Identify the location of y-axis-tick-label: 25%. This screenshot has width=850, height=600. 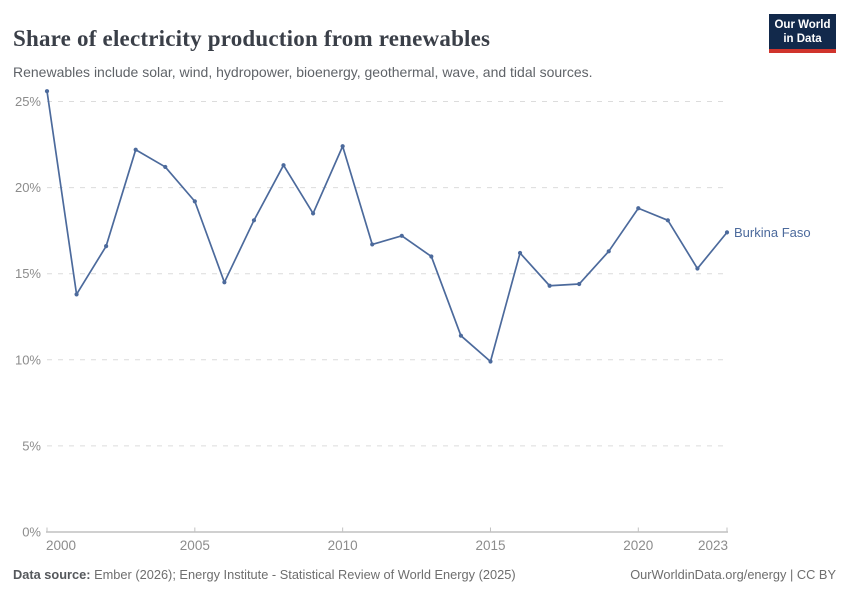
(28, 101).